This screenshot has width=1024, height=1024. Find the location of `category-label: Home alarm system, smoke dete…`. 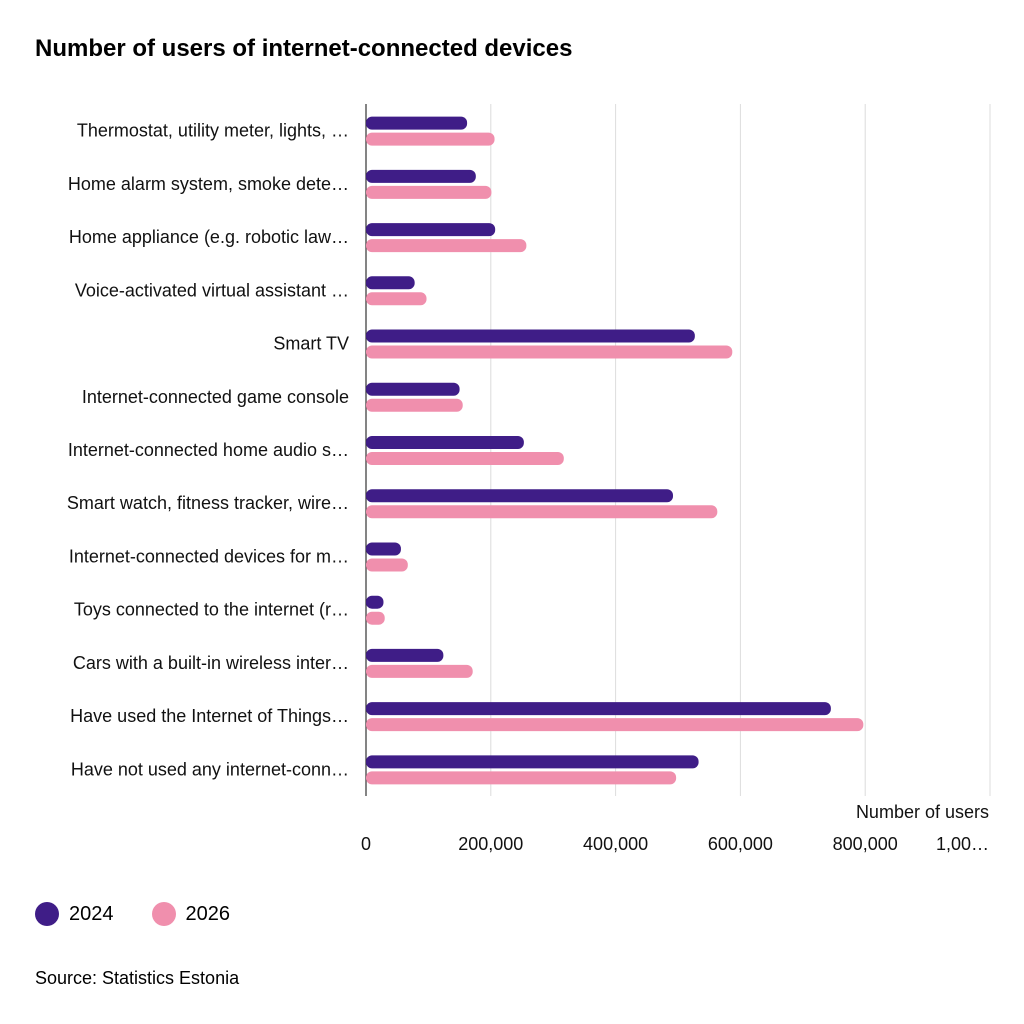

category-label: Home alarm system, smoke dete… is located at coordinates (208, 184).